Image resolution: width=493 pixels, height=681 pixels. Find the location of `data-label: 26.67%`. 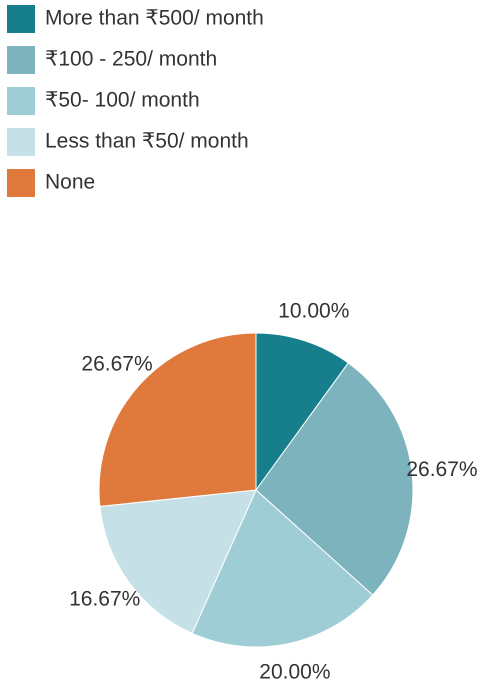

data-label: 26.67% is located at coordinates (117, 364).